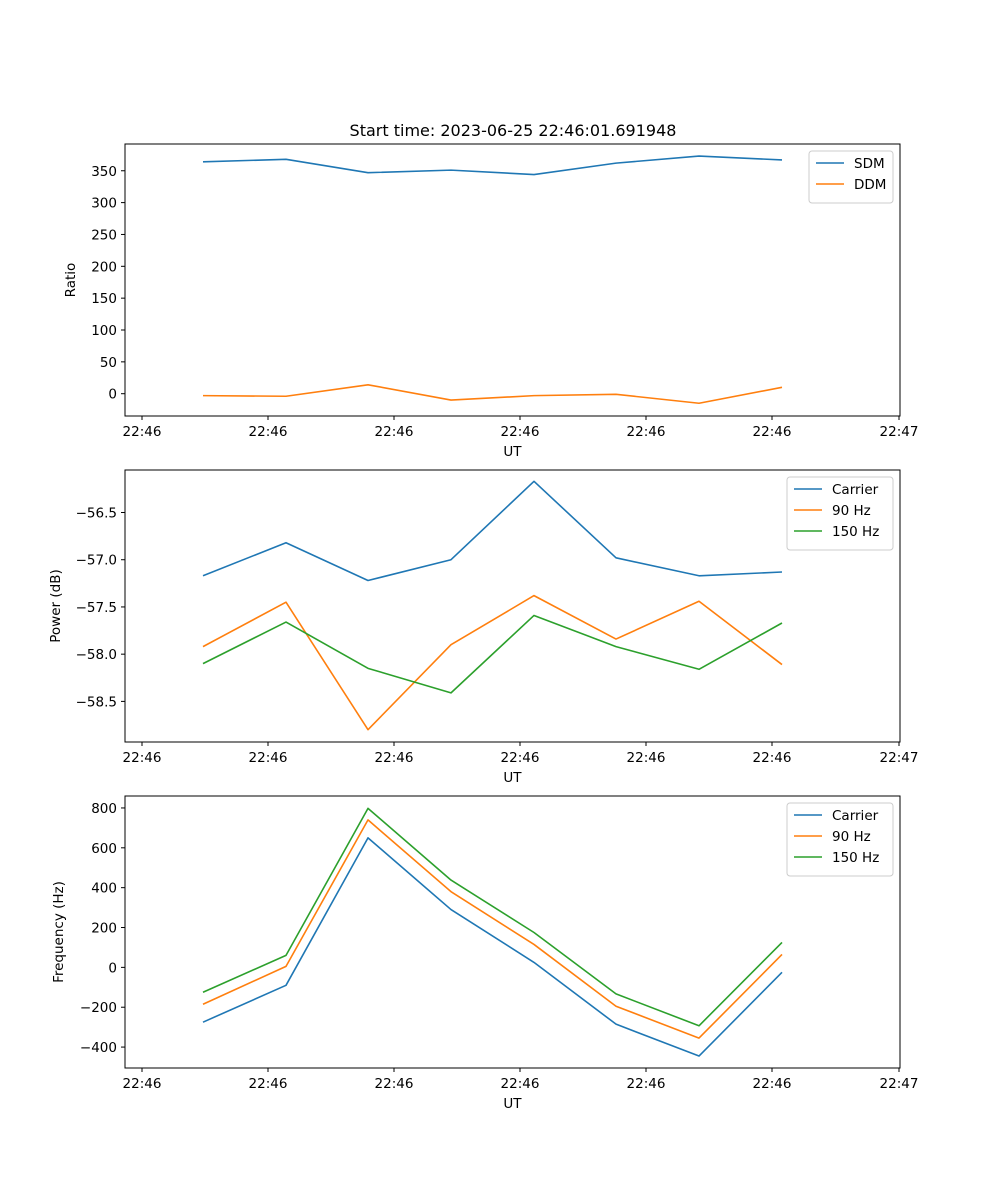  What do you see at coordinates (104, 889) in the screenshot?
I see `frequency-y-tick-label: 400` at bounding box center [104, 889].